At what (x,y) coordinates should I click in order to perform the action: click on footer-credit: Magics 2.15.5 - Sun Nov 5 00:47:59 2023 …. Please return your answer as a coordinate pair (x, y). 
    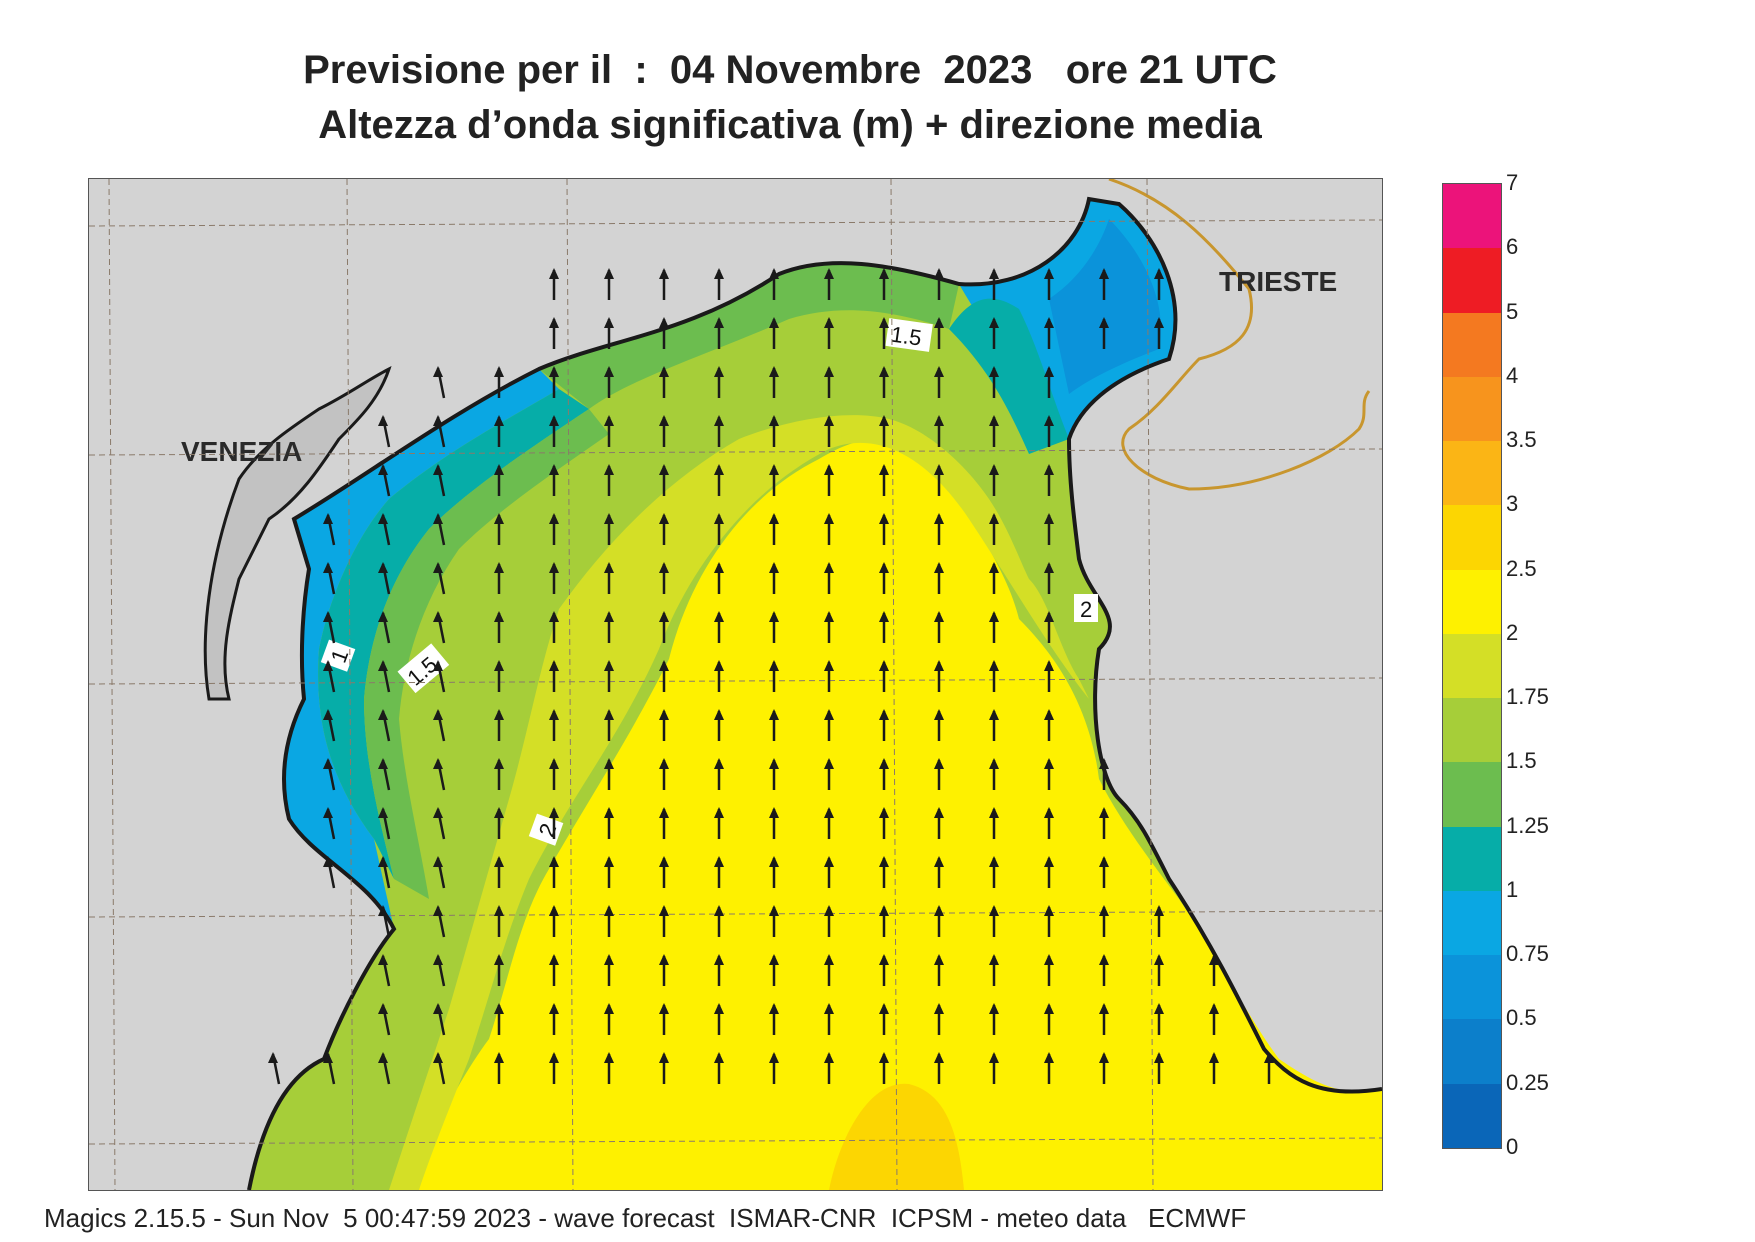
    Looking at the image, I should click on (645, 1218).